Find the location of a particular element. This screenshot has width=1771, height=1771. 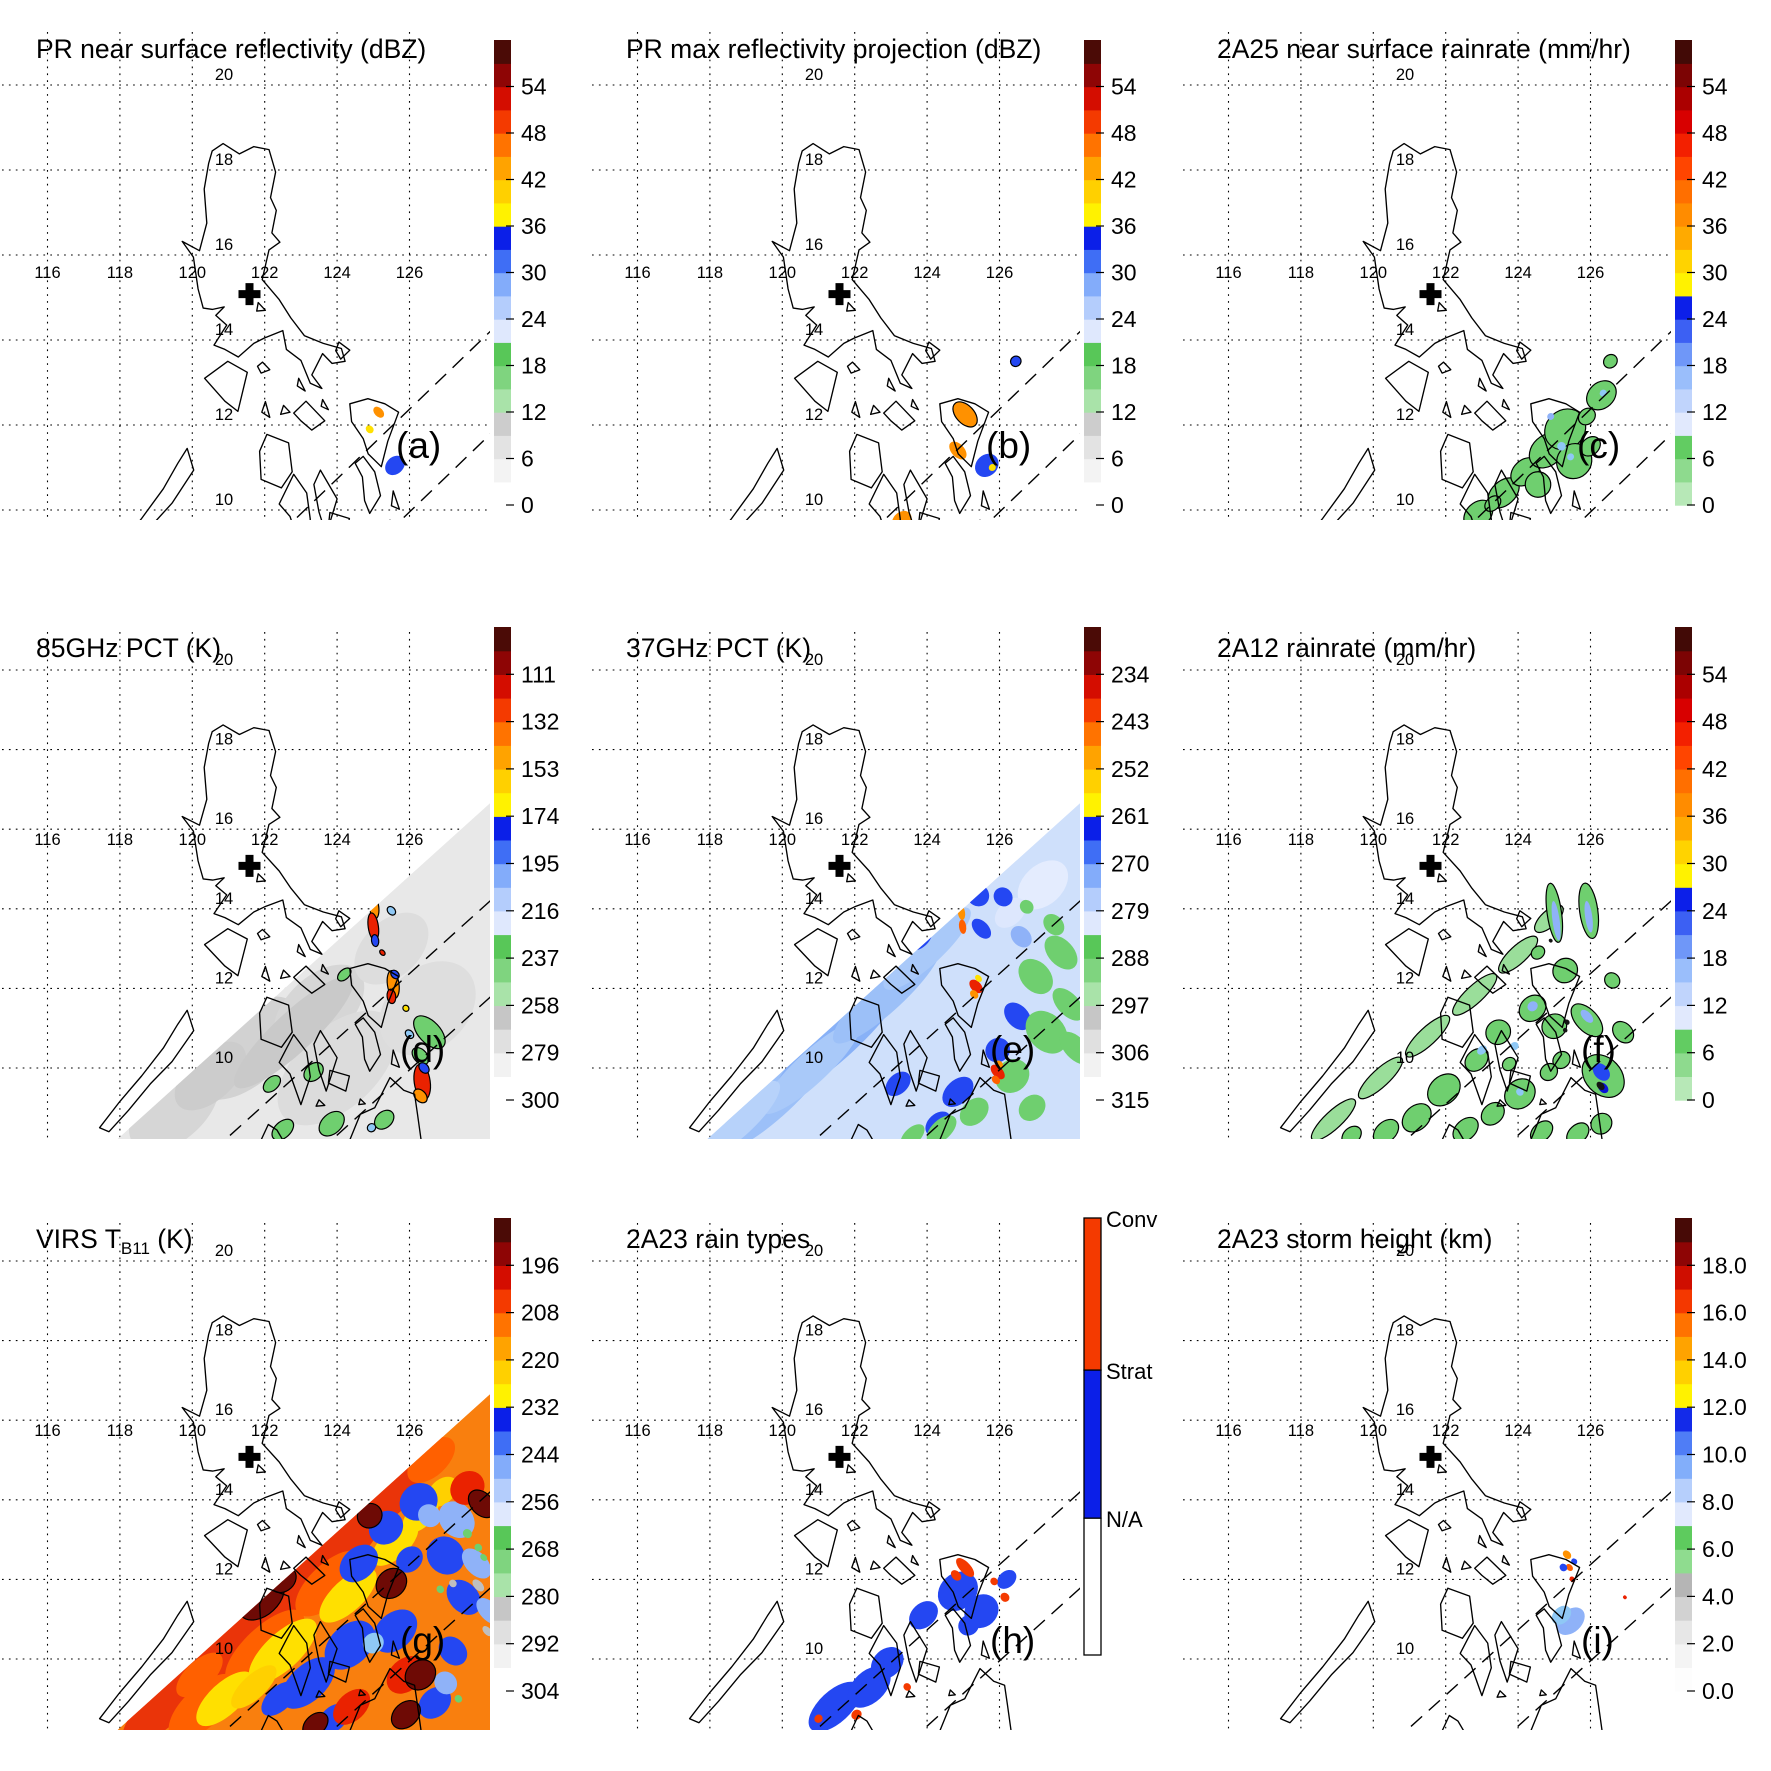

colorbar-tick-label: 111 is located at coordinates (538, 675).